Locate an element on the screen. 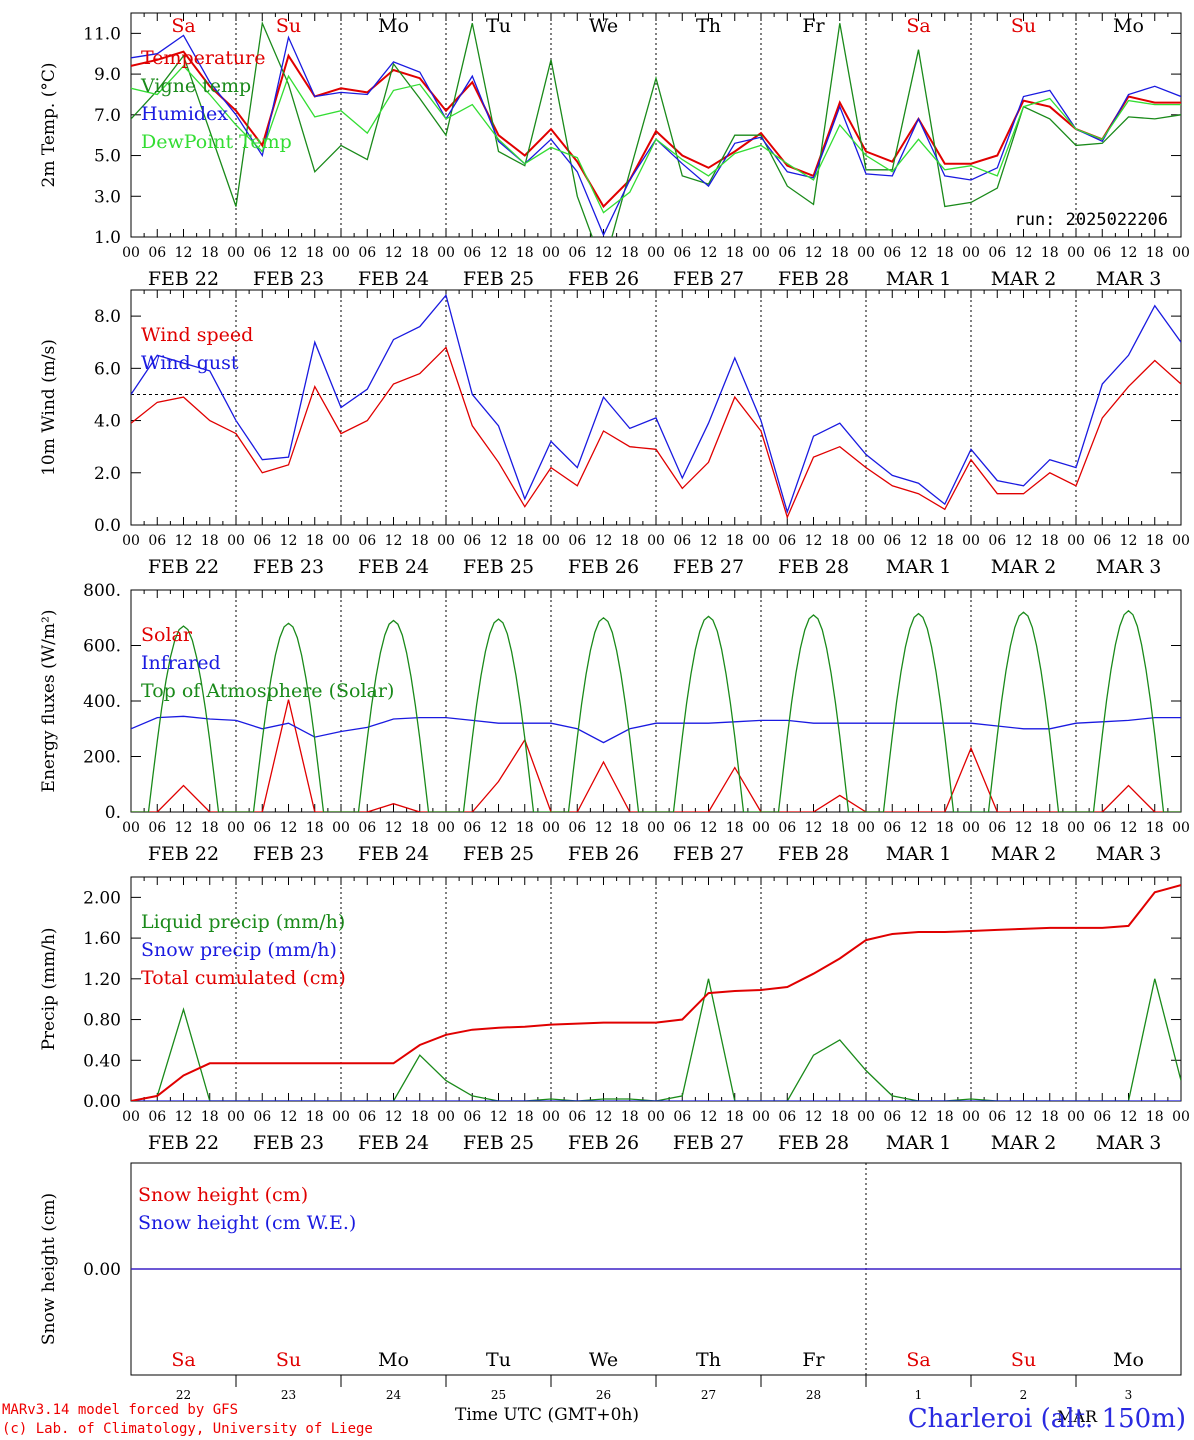 This screenshot has width=1194, height=1440. series-vigne-temp is located at coordinates (656, 128).